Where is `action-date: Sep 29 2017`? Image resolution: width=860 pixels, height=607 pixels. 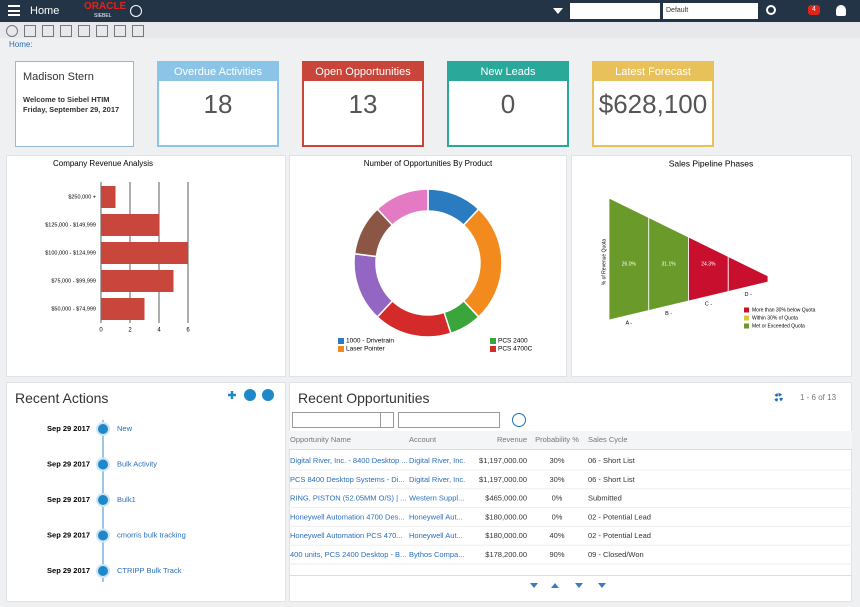
action-date: Sep 29 2017 is located at coordinates (68, 534).